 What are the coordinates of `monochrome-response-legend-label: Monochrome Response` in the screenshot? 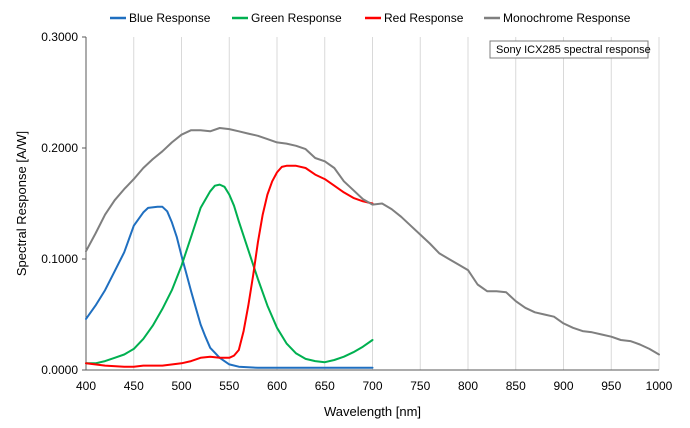 It's located at (567, 18).